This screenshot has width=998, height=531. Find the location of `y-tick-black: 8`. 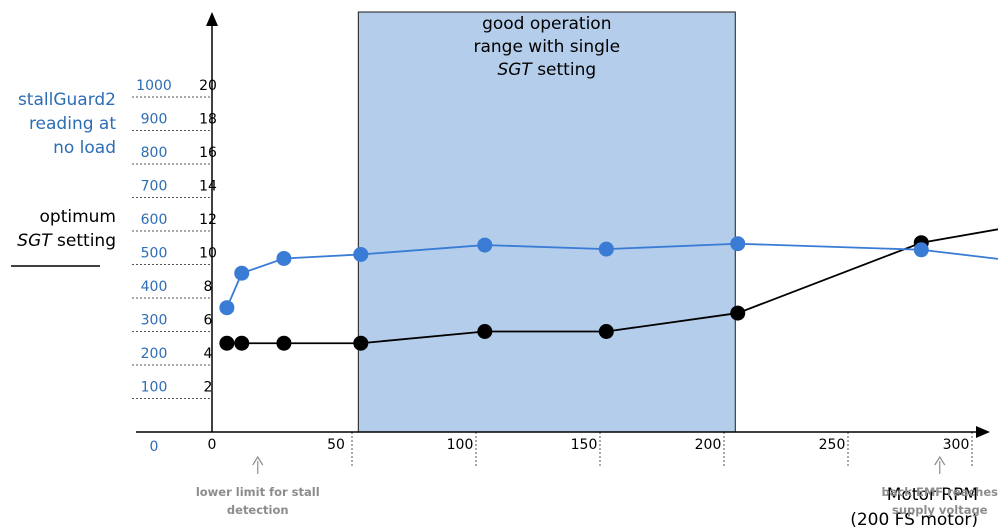

y-tick-black: 8 is located at coordinates (208, 287).